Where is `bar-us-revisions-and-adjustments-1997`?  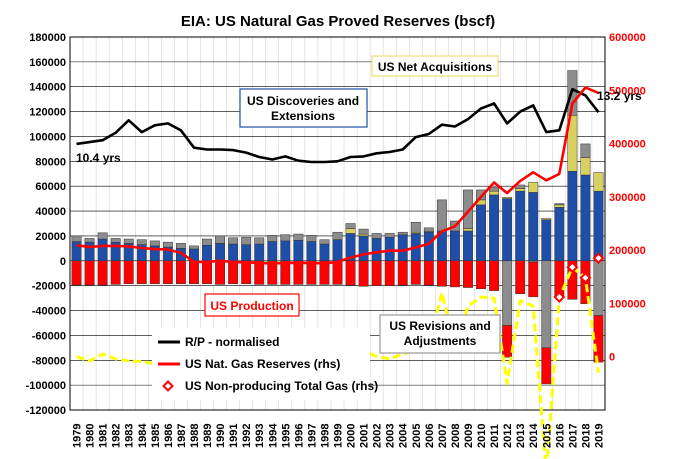 bar-us-revisions-and-adjustments-1997 is located at coordinates (311, 238).